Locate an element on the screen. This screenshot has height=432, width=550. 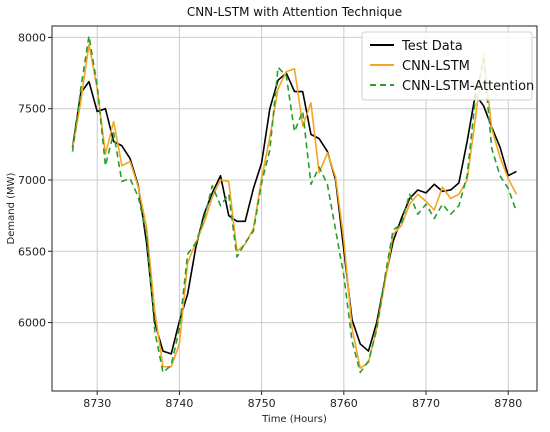
x-axis-label: Time (Hours) is located at coordinates (294, 419).